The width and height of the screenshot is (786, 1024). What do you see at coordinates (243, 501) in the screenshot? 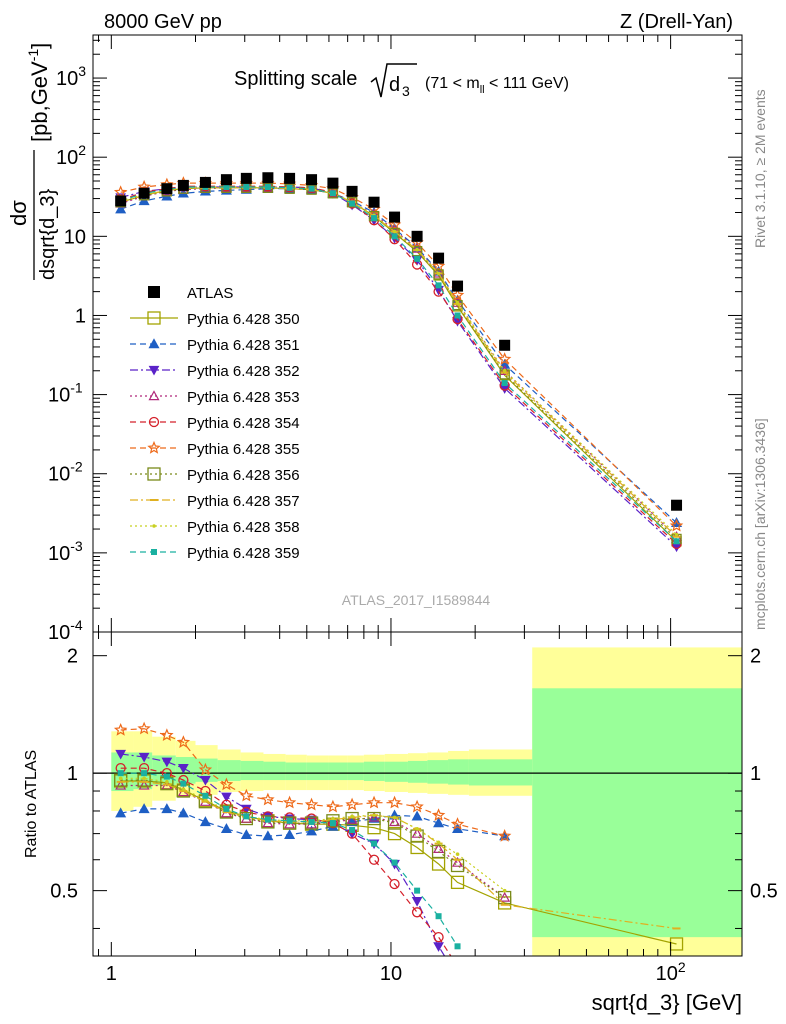
I see `legend-label: Pythia 6.428 357` at bounding box center [243, 501].